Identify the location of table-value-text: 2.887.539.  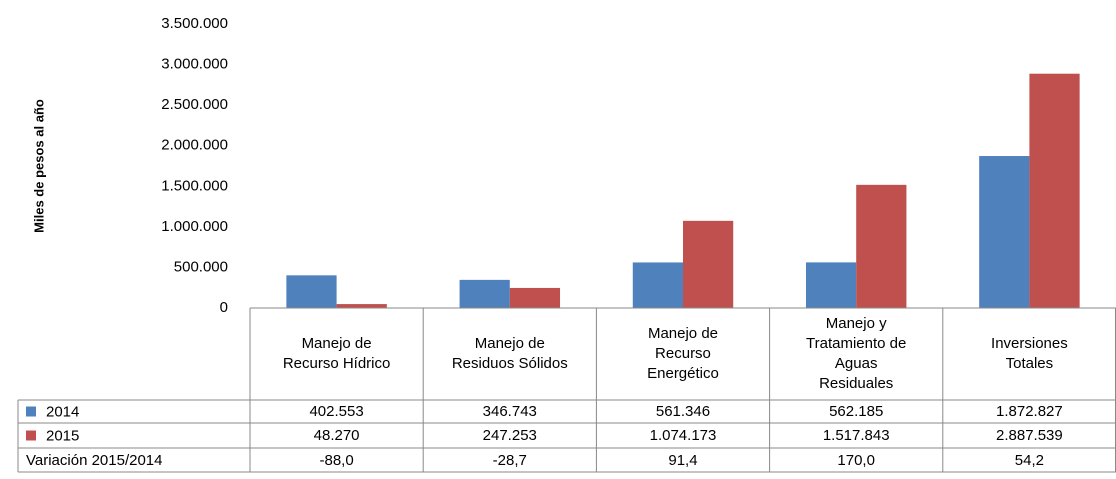
(1029, 435).